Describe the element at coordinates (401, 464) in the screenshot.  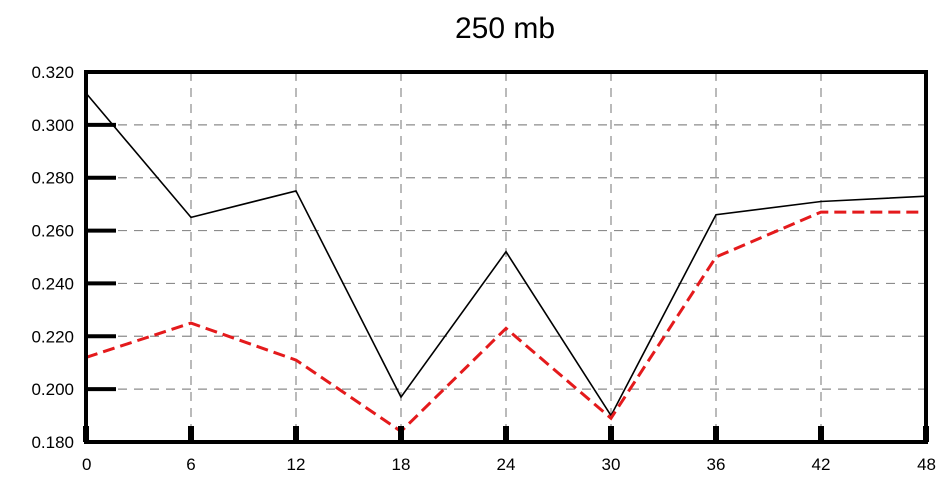
I see `x-tick-label: 18` at that location.